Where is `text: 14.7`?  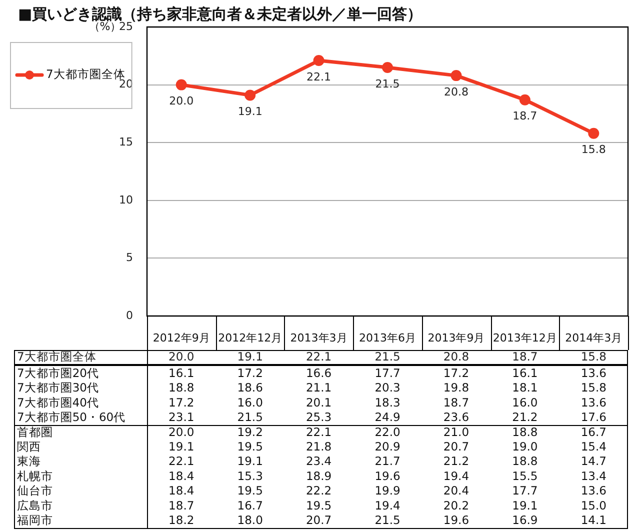
text: 14.7 is located at coordinates (593, 461).